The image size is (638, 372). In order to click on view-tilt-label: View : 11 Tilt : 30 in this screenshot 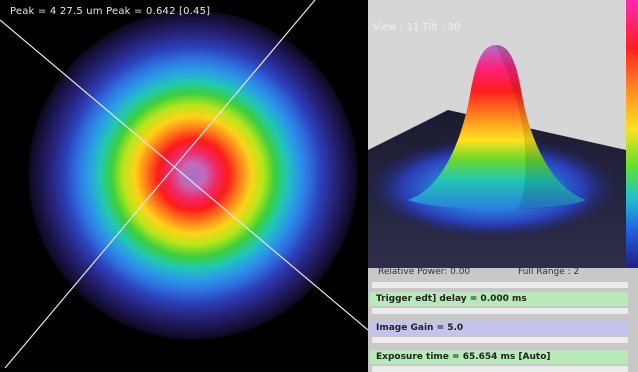, I will do `click(417, 27)`.